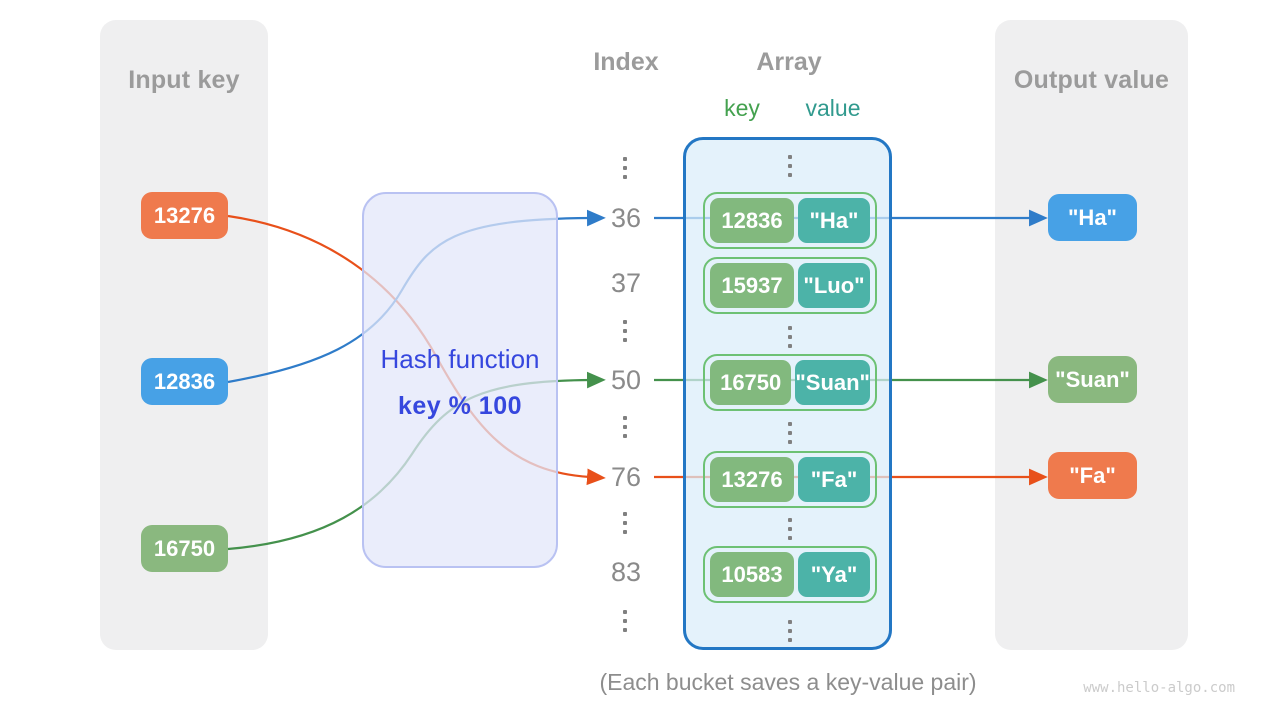 This screenshot has height=720, width=1280. I want to click on bucket-key: 10583, so click(752, 574).